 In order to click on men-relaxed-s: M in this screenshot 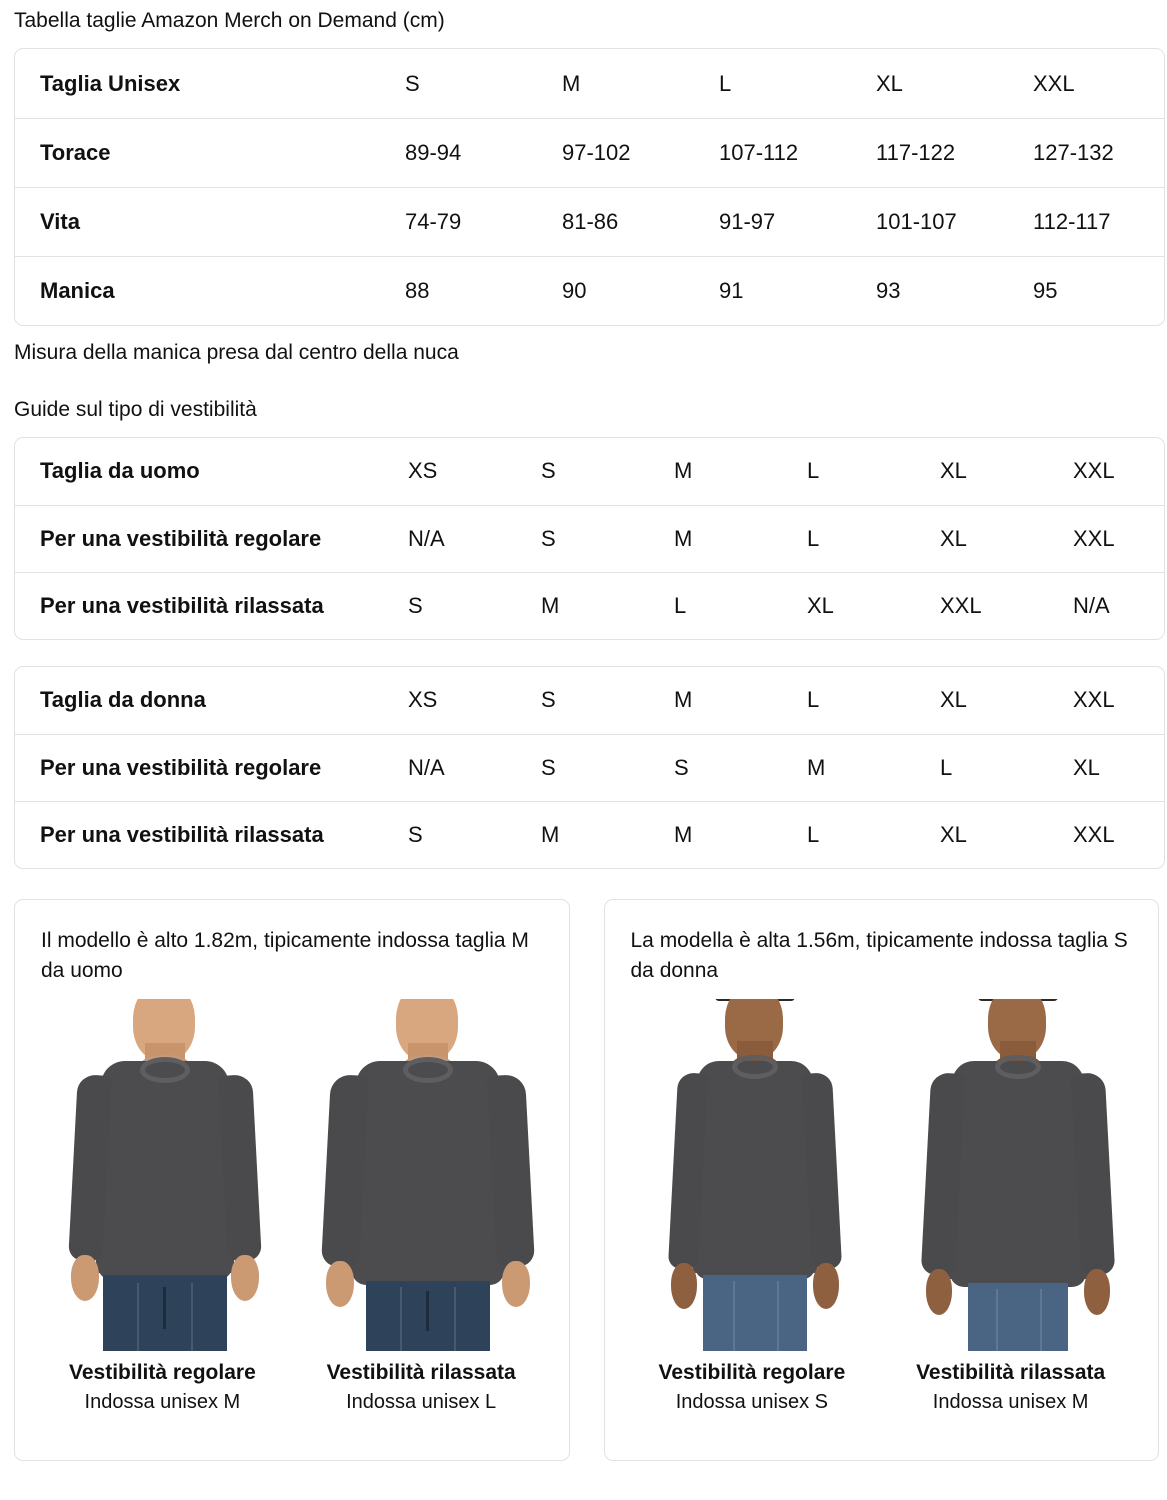, I will do `click(550, 605)`.